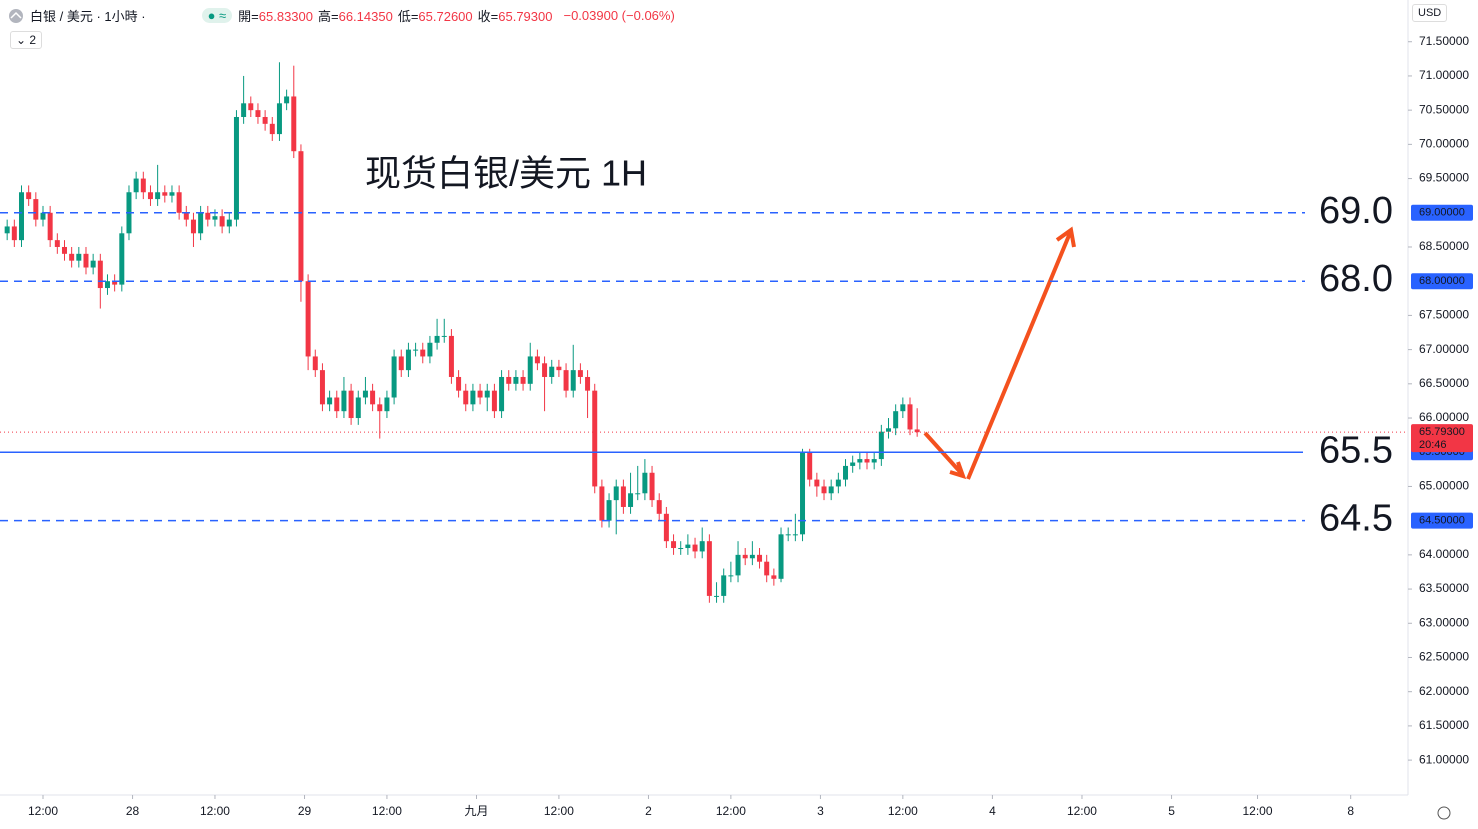 The height and width of the screenshot is (829, 1478). Describe the element at coordinates (945, 455) in the screenshot. I see `arrow` at that location.